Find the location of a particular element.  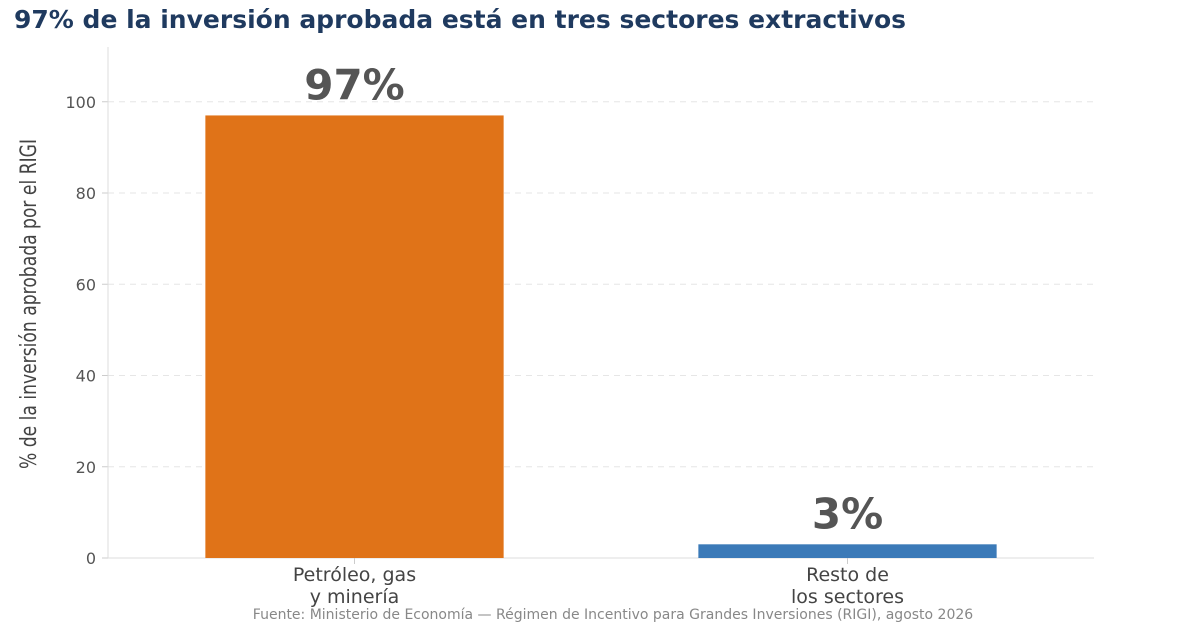

y-axis-label: % de la inversión aprobada por el RIGI is located at coordinates (29, 304).